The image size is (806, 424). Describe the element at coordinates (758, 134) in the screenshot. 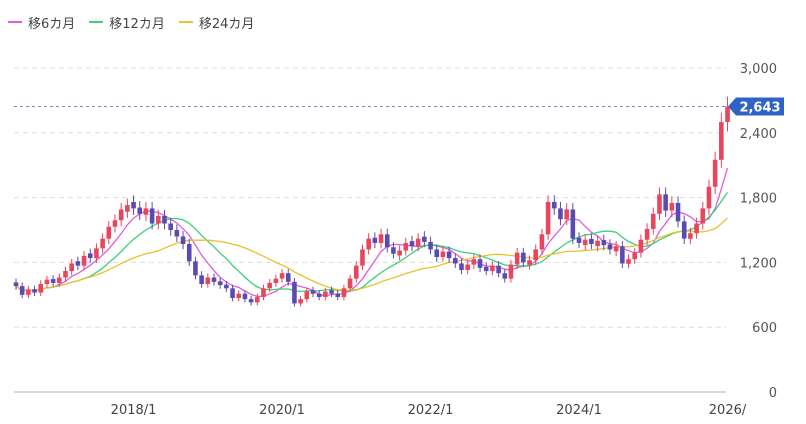

I see `y-tick-label: 2,400` at that location.